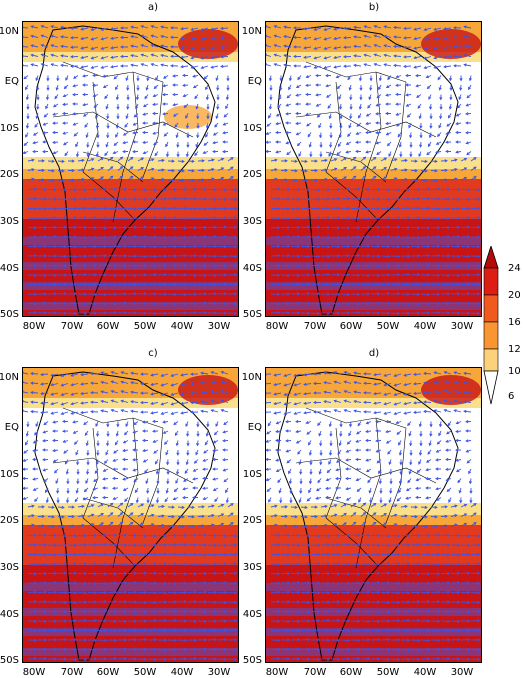 The image size is (523, 678). What do you see at coordinates (153, 7) in the screenshot?
I see `panel-label-a: a)` at bounding box center [153, 7].